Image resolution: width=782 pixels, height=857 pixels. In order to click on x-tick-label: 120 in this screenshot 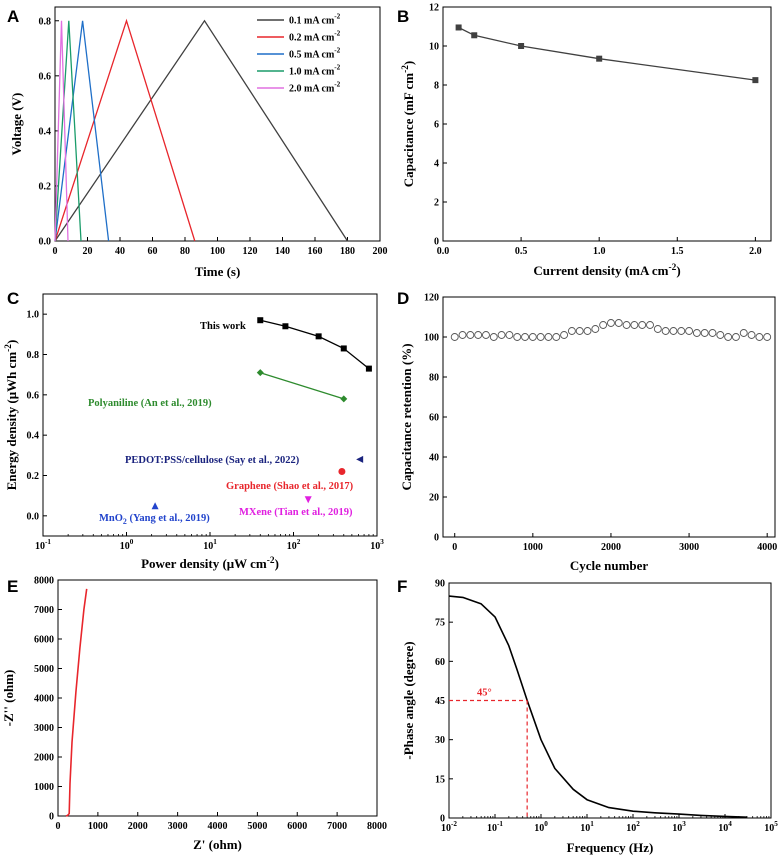, I will do `click(250, 251)`.